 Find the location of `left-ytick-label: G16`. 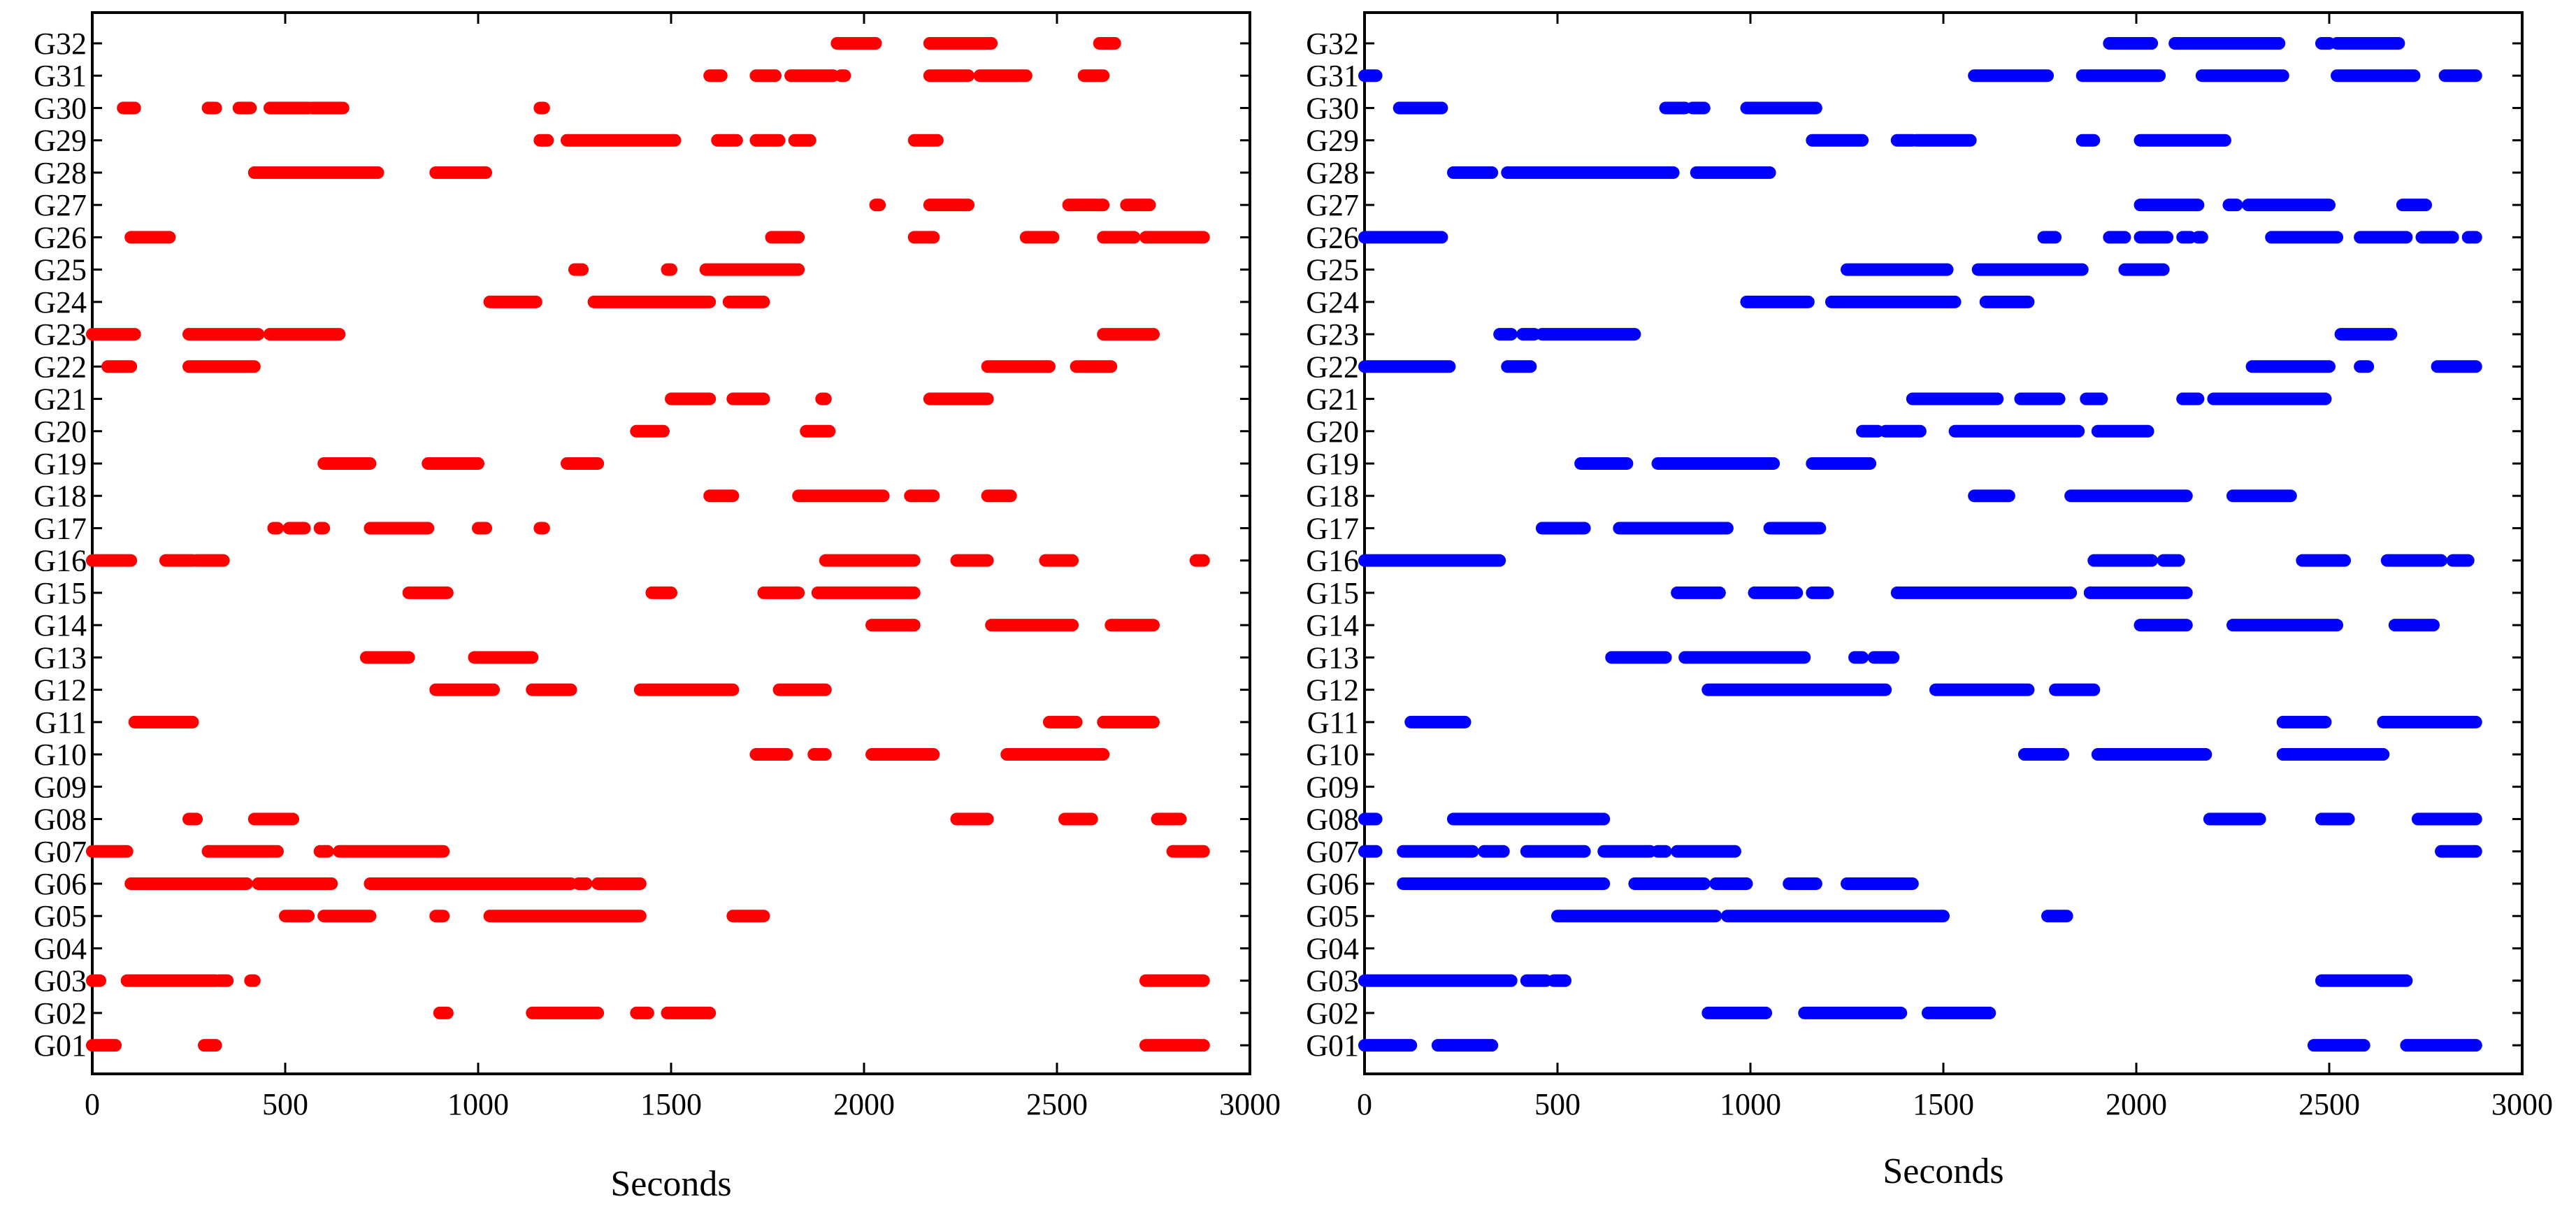

left-ytick-label: G16 is located at coordinates (60, 561).